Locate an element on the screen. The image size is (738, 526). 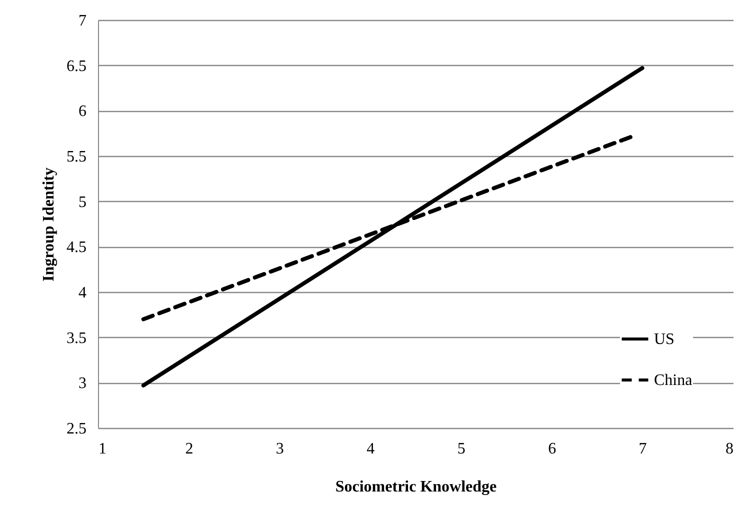
y-tick-label: 3.5 is located at coordinates (76, 338).